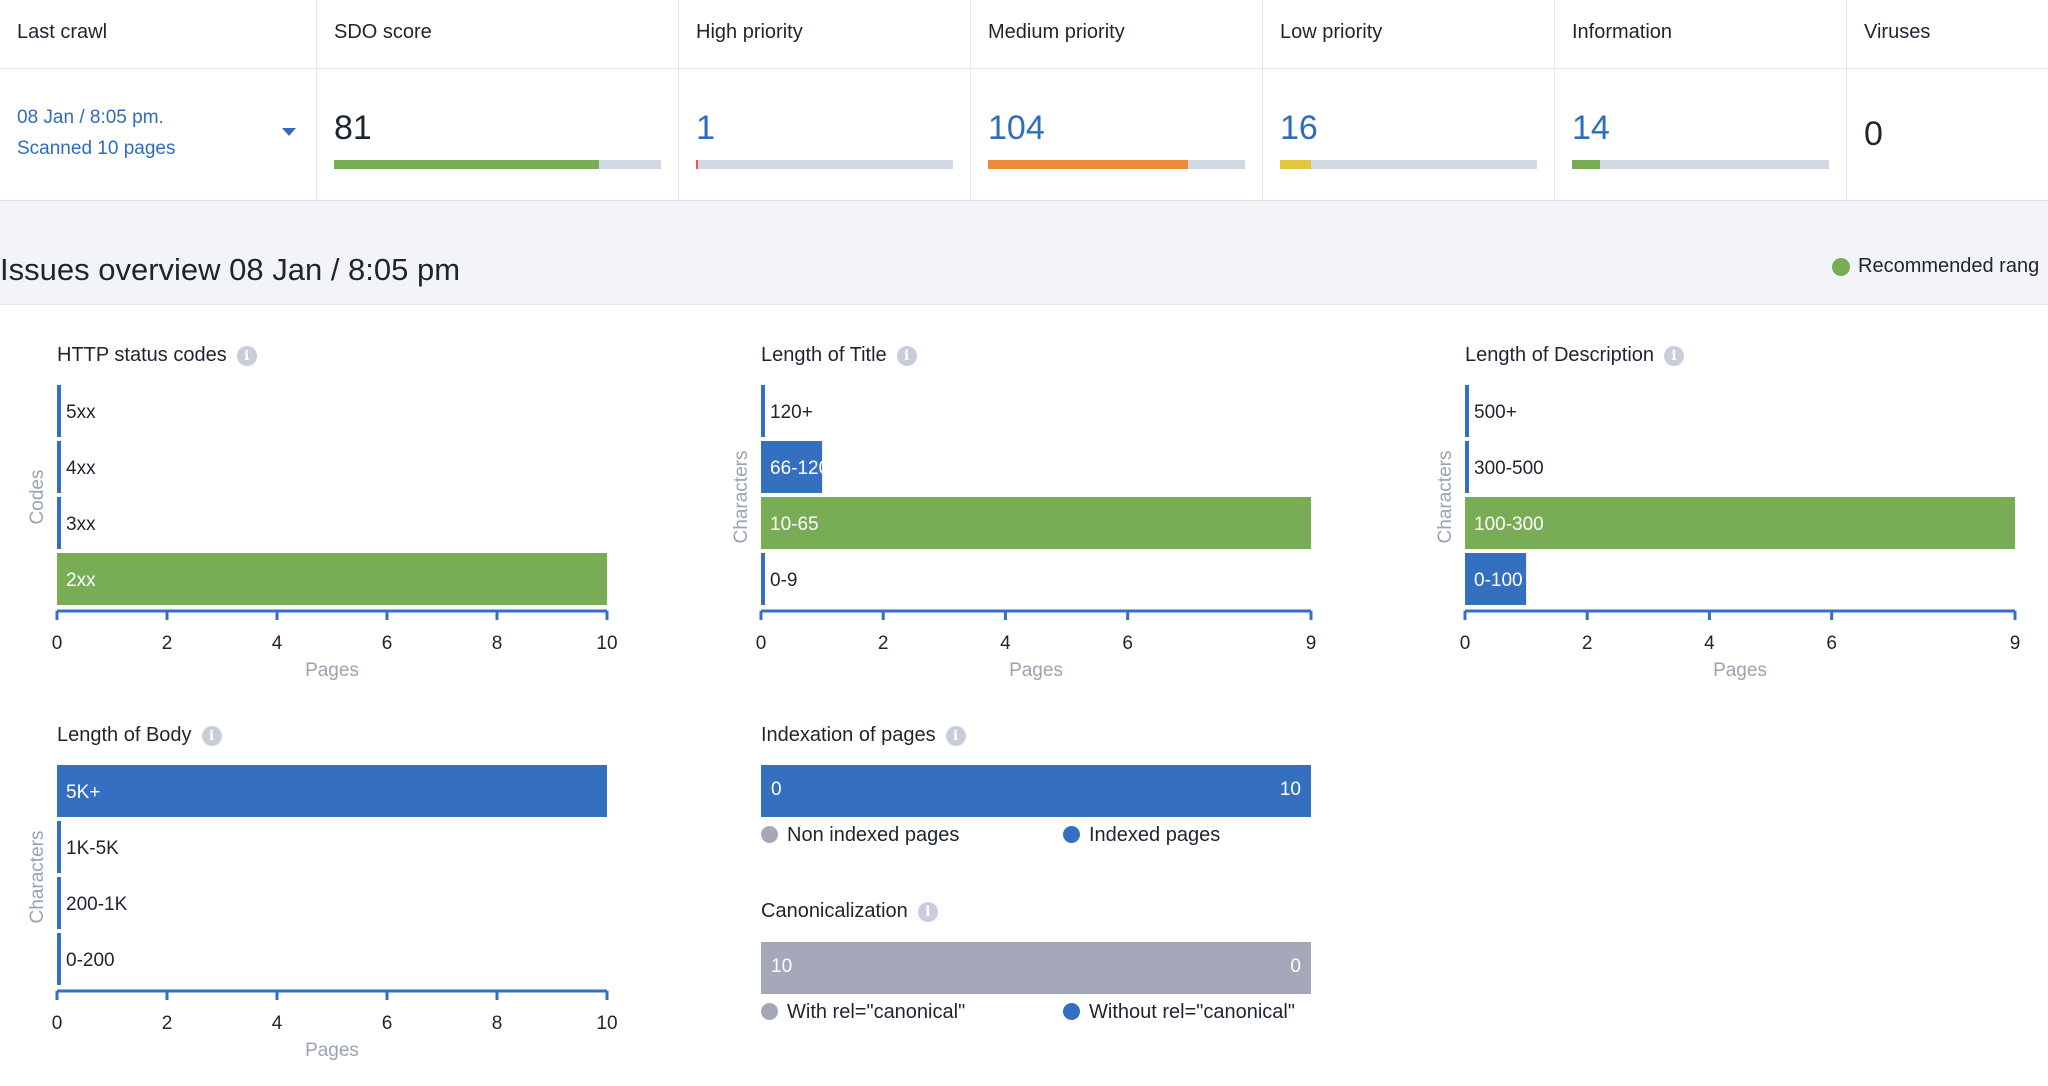 This screenshot has height=1086, width=2048. I want to click on indexation-title: Indexation of pages i, so click(863, 735).